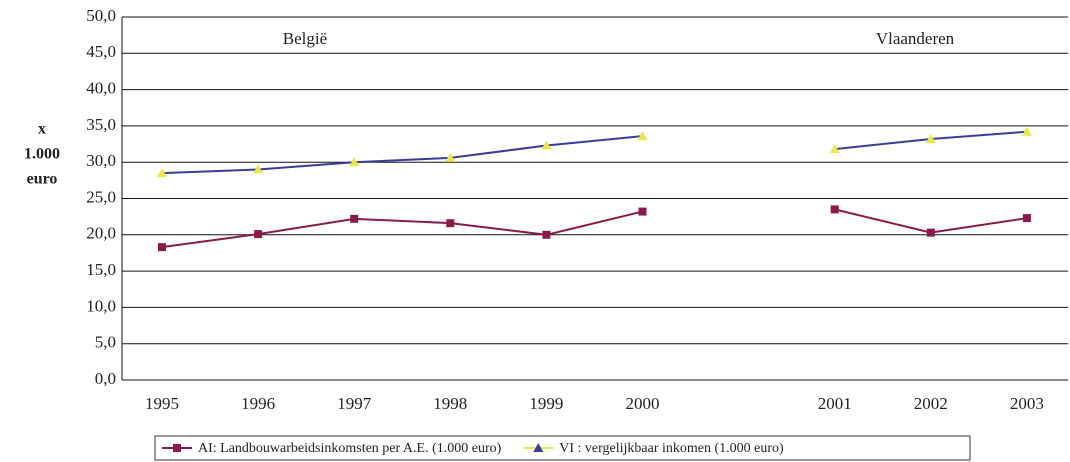  I want to click on y-tick-label: 35,0, so click(101, 124).